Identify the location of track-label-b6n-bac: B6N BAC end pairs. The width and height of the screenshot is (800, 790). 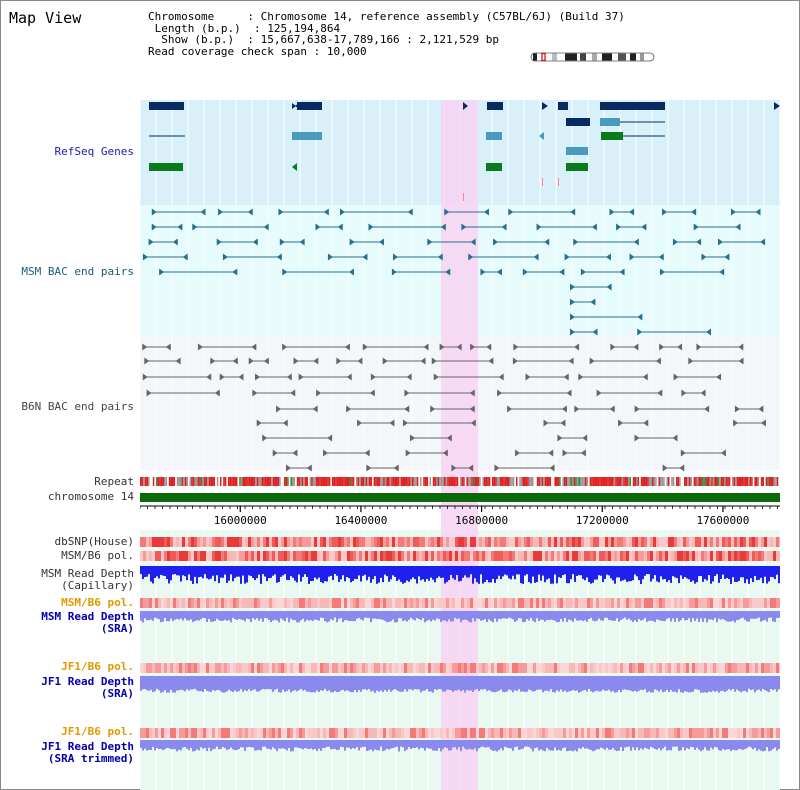
(77, 406).